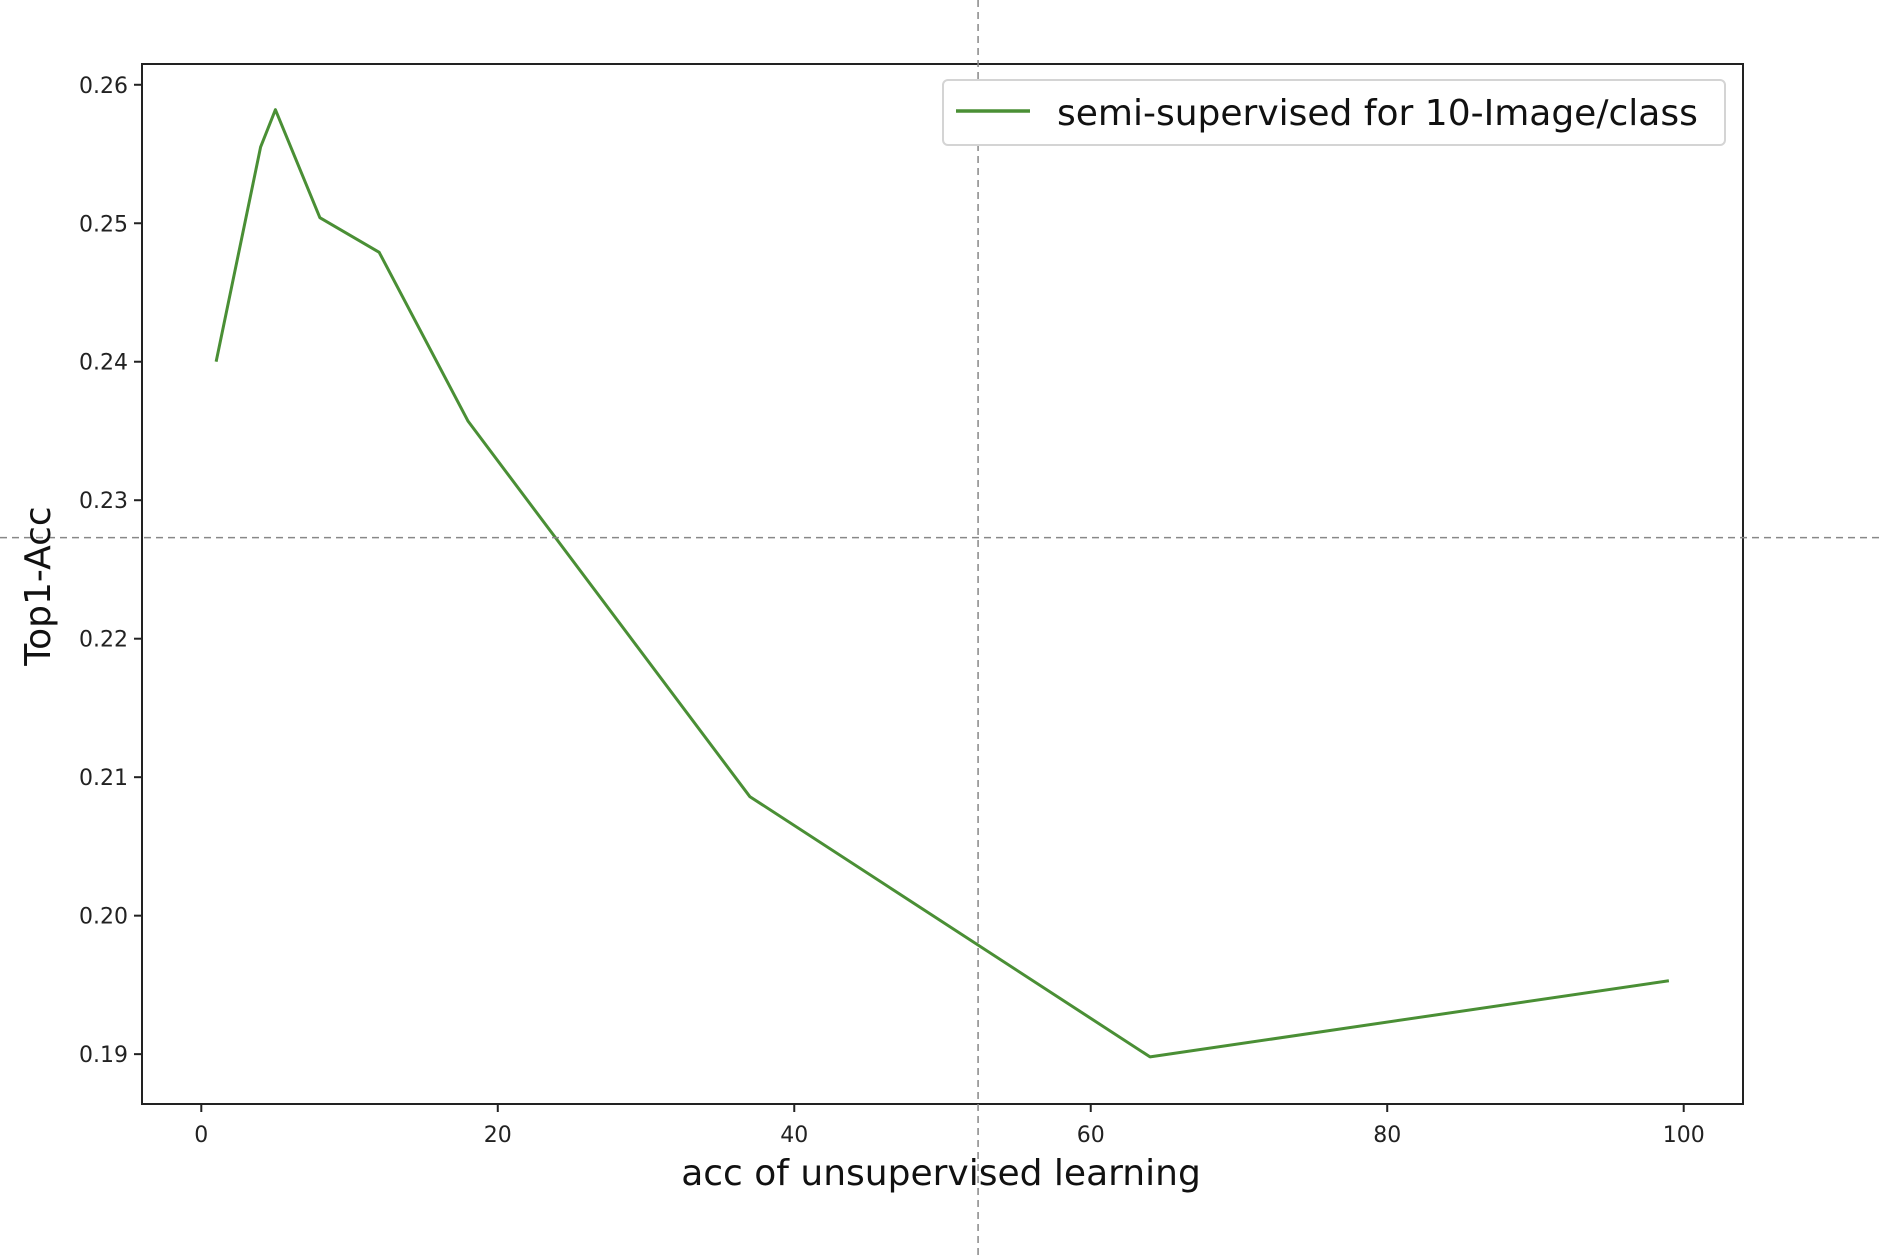 This screenshot has height=1258, width=1884. What do you see at coordinates (1377, 113) in the screenshot?
I see `legend-label: semi-supervised for 10-Image/class` at bounding box center [1377, 113].